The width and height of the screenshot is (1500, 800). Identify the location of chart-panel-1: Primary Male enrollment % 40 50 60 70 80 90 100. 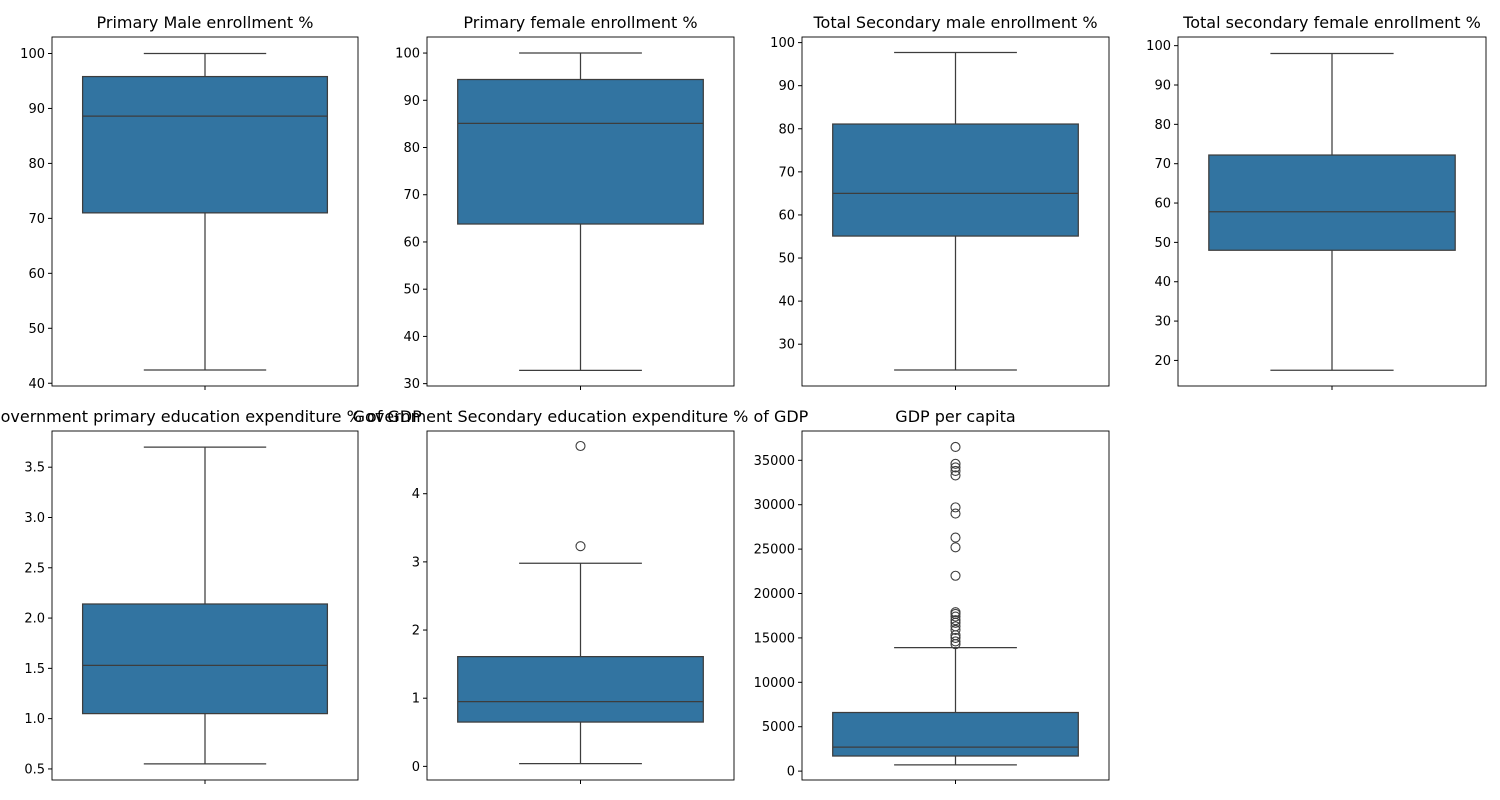
(189, 202).